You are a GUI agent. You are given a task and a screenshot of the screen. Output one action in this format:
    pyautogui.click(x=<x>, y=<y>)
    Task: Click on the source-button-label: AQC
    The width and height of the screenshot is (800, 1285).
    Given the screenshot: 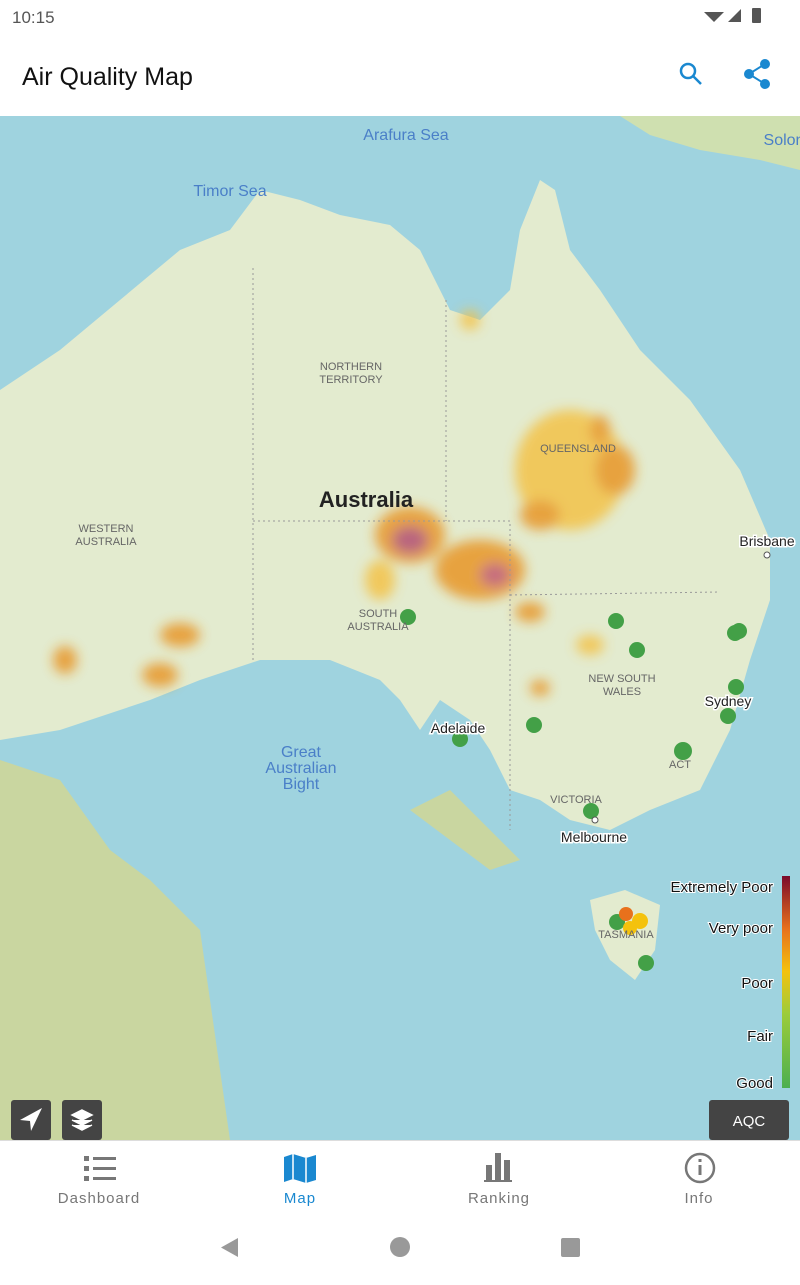 What is the action you would take?
    pyautogui.click(x=749, y=1121)
    